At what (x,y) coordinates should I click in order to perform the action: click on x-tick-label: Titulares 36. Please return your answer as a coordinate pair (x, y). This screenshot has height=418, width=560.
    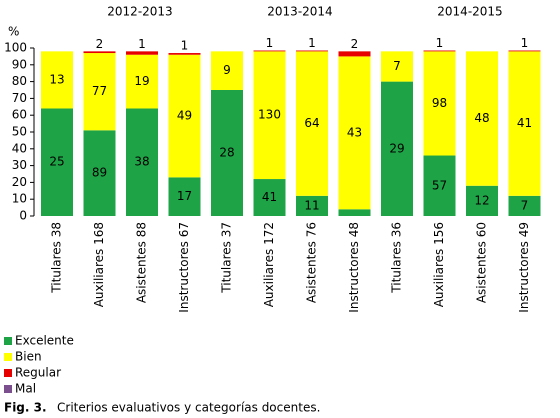
    Looking at the image, I should click on (397, 258).